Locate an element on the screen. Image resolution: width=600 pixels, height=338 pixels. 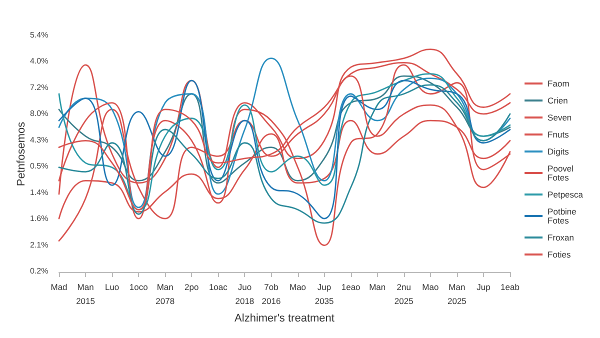
text: 1.4% is located at coordinates (39, 192).